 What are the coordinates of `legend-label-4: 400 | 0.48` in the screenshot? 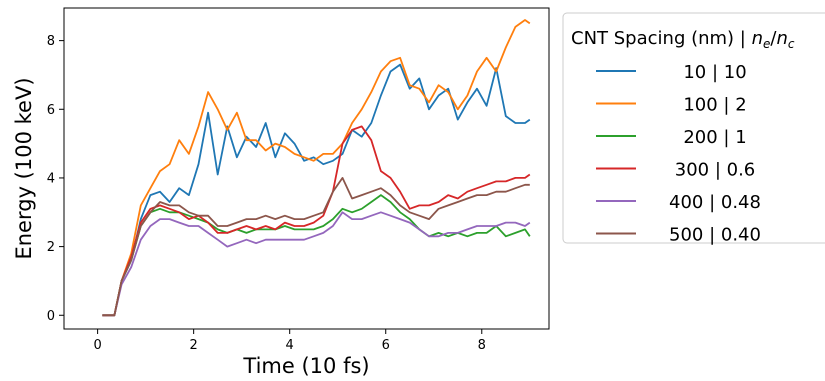 It's located at (715, 202).